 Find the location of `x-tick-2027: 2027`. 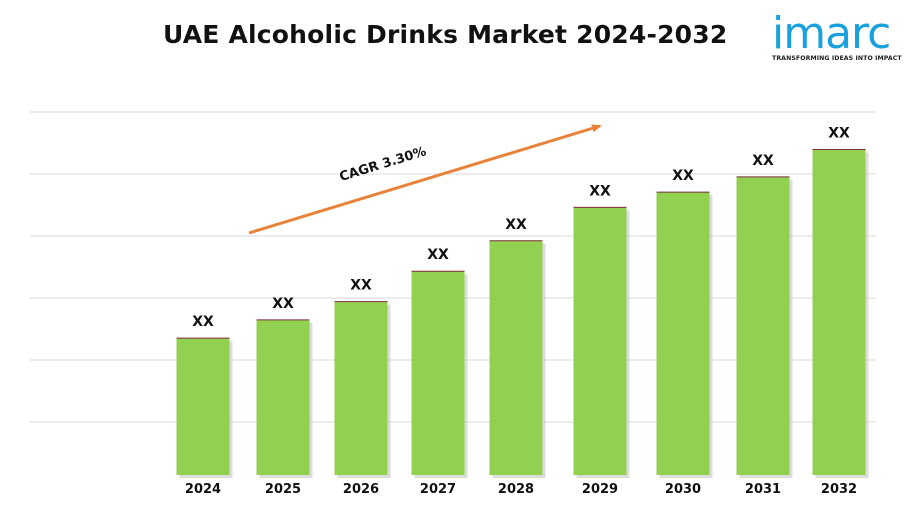

x-tick-2027: 2027 is located at coordinates (438, 489).